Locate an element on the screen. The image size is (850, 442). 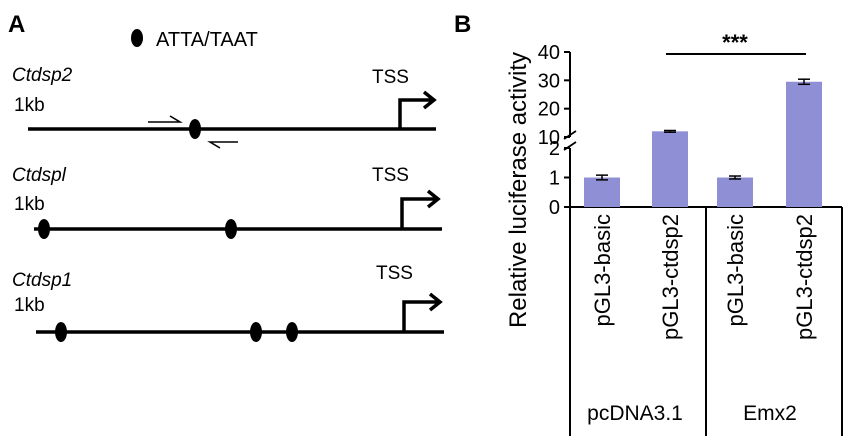
significance-label: *** is located at coordinates (735, 42).